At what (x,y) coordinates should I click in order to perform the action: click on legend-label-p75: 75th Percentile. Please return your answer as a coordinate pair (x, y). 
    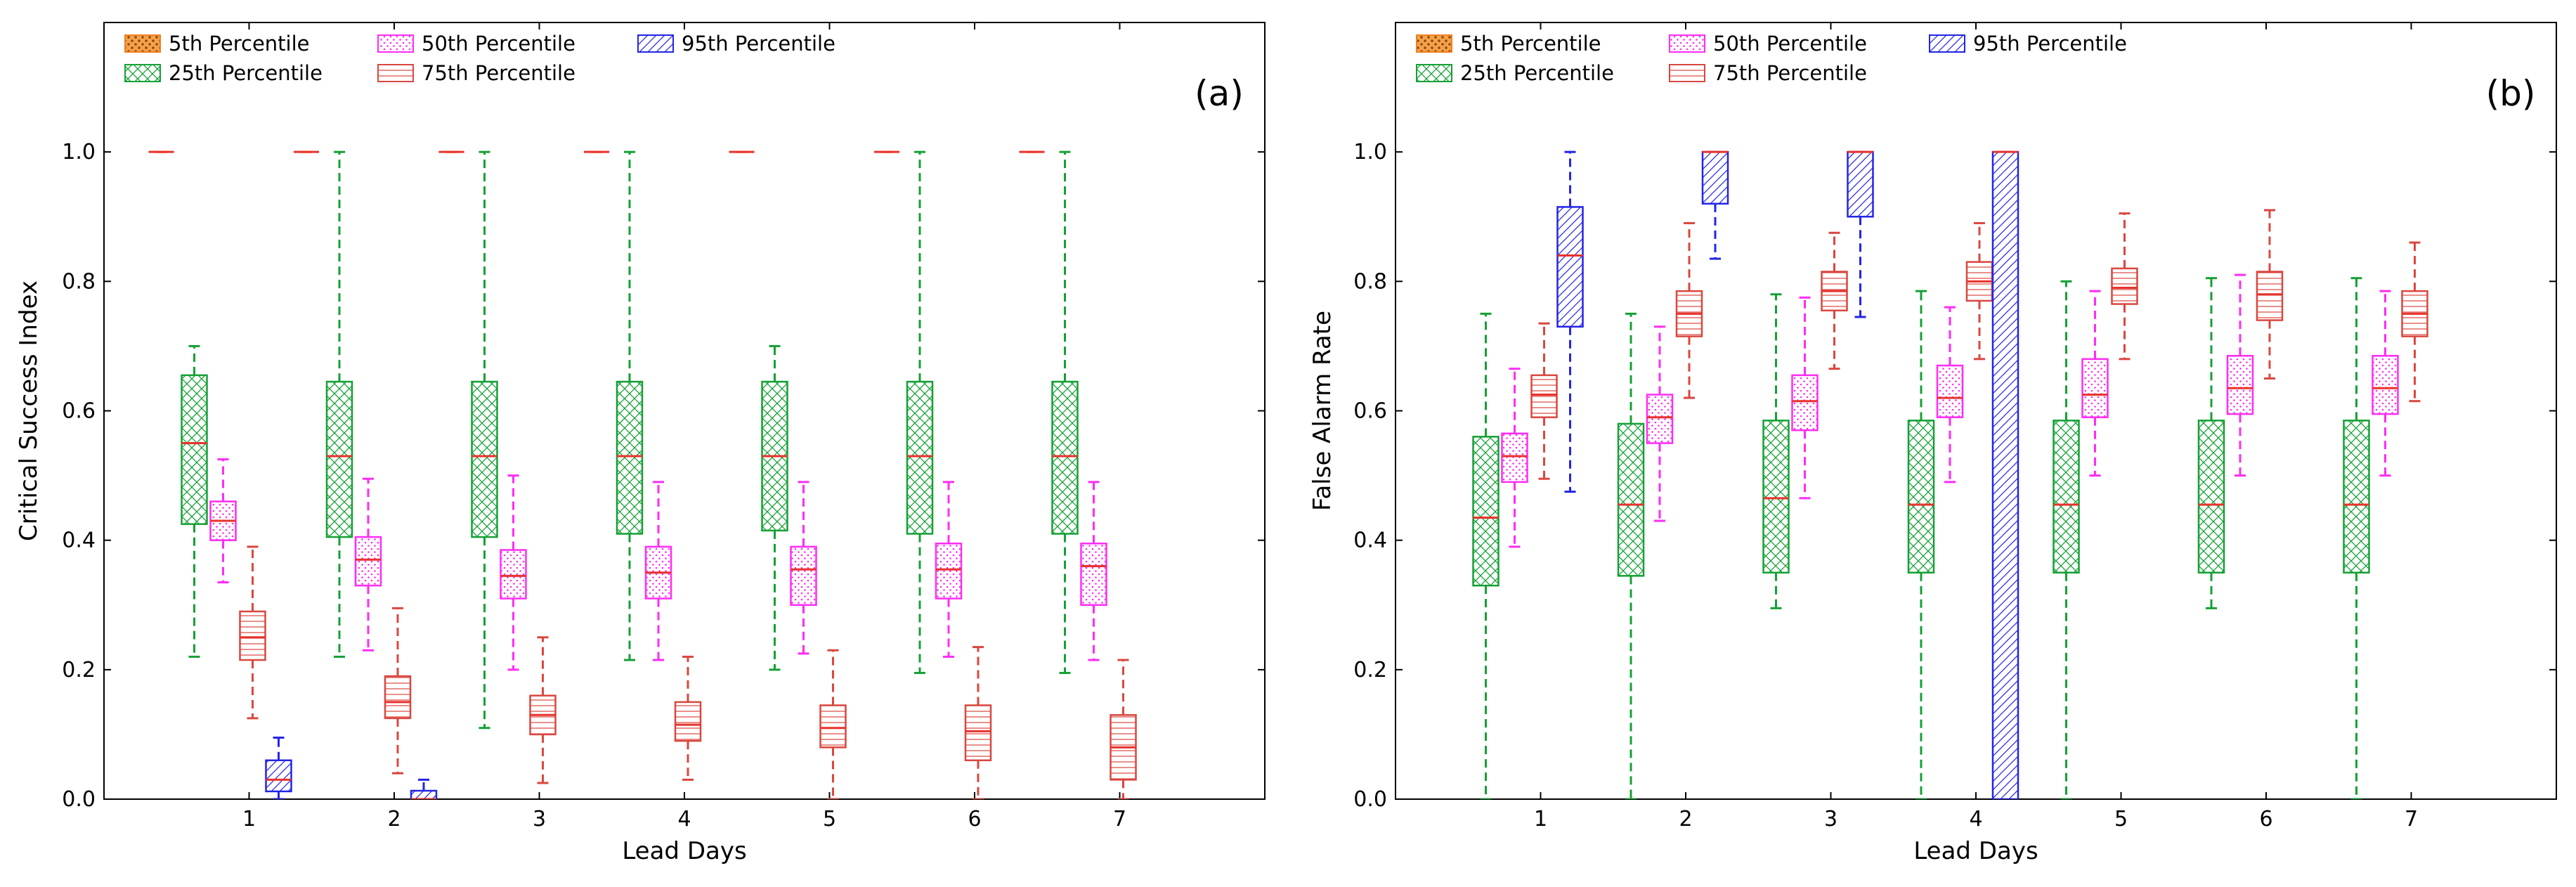
    Looking at the image, I should click on (498, 73).